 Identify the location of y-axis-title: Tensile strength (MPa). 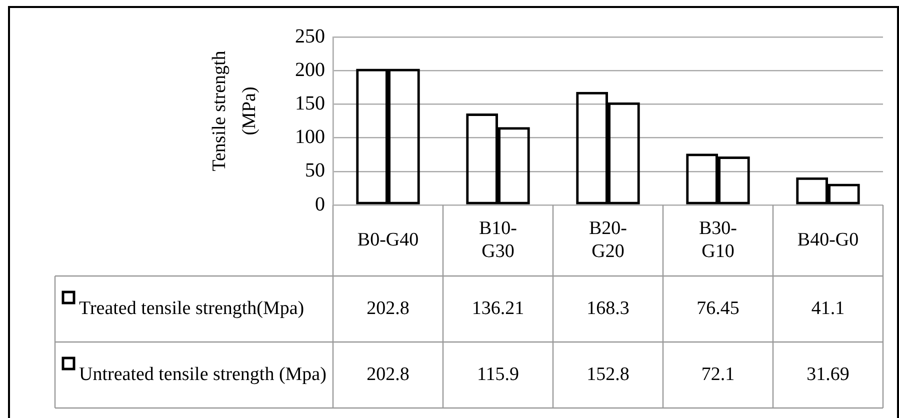
(234, 111).